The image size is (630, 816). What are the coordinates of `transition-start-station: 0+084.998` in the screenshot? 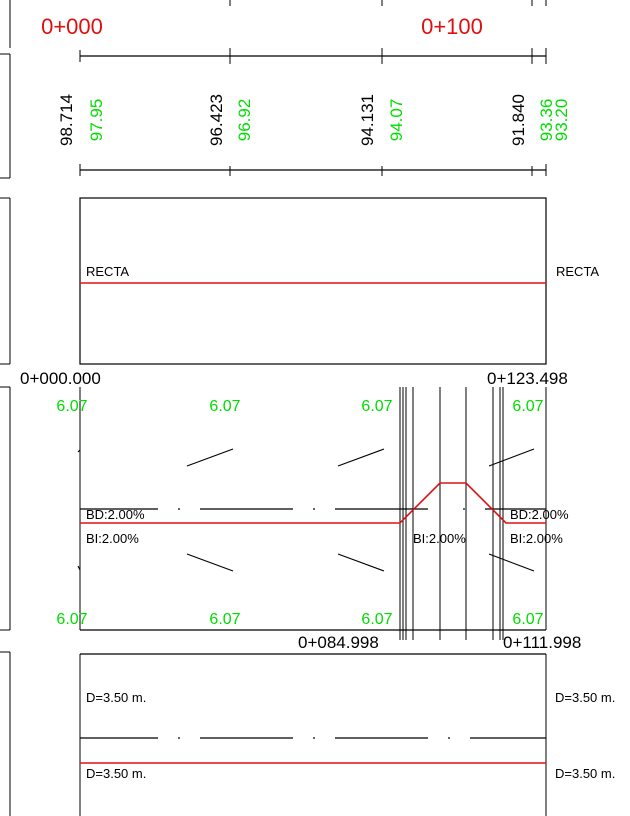 It's located at (338, 642).